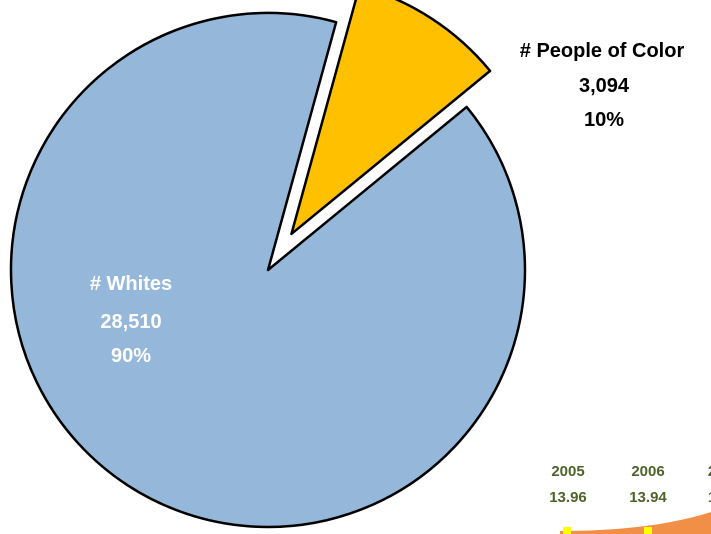 The width and height of the screenshot is (711, 534). Describe the element at coordinates (709, 471) in the screenshot. I see `area-x-label: 2` at that location.